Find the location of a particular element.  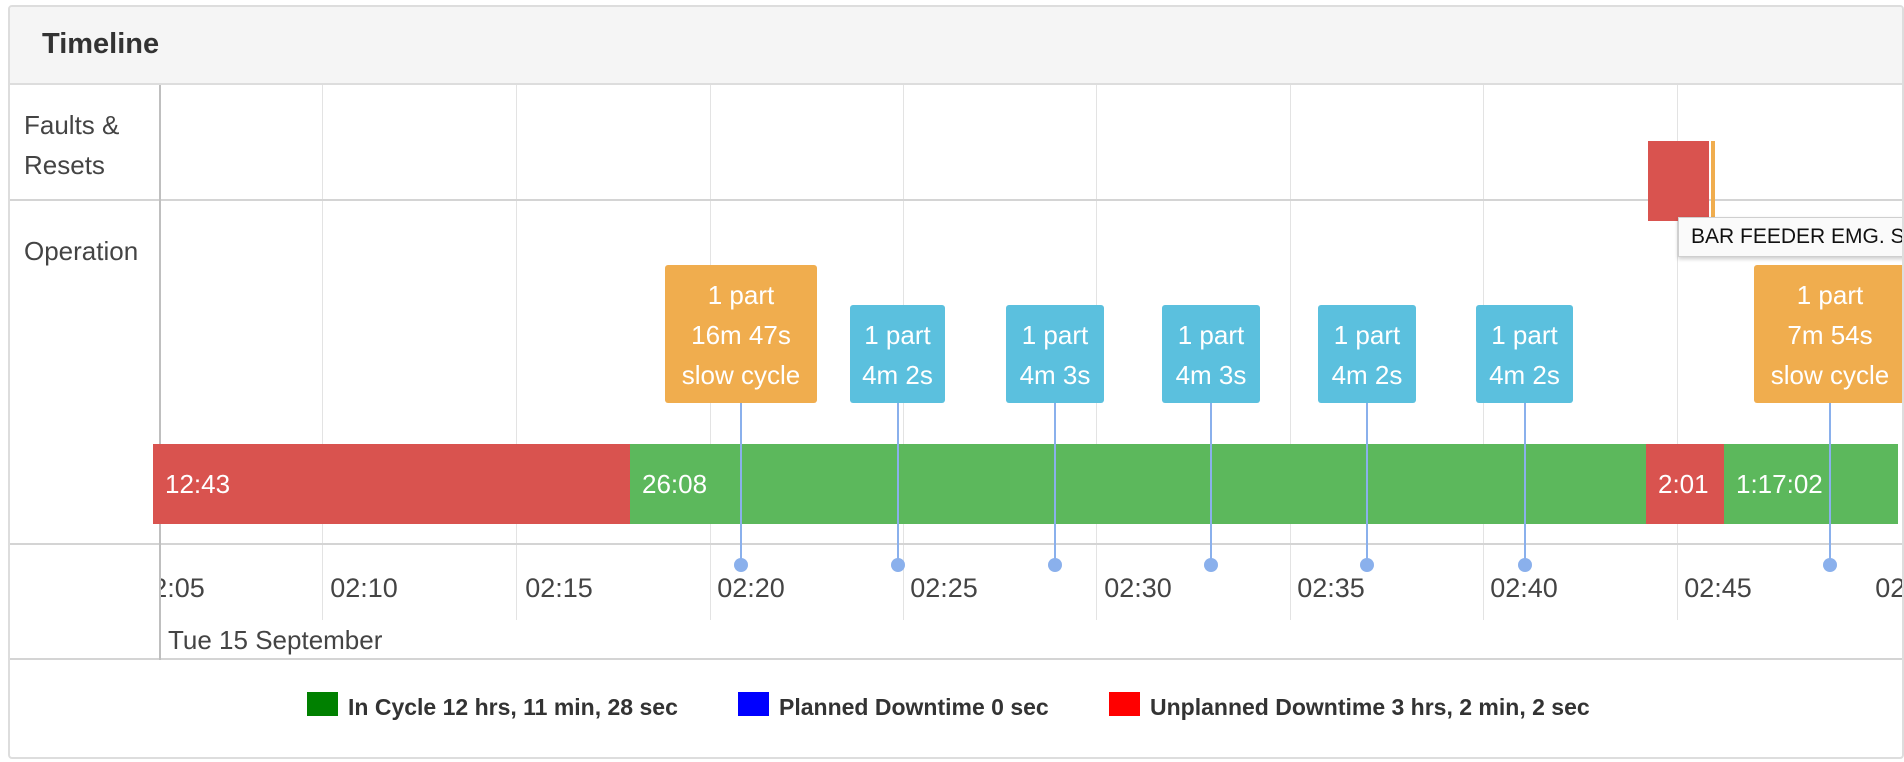

fault-block is located at coordinates (1678, 181).